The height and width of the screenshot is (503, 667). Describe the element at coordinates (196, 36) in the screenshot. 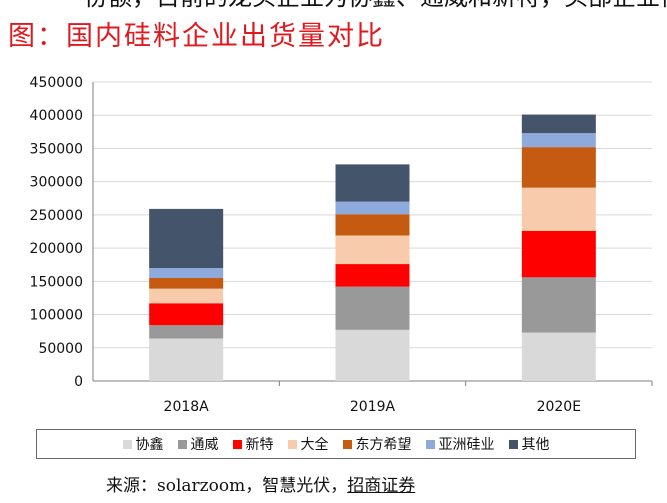

I see `figure-title: 图：国内硅料企业出货量对比` at that location.